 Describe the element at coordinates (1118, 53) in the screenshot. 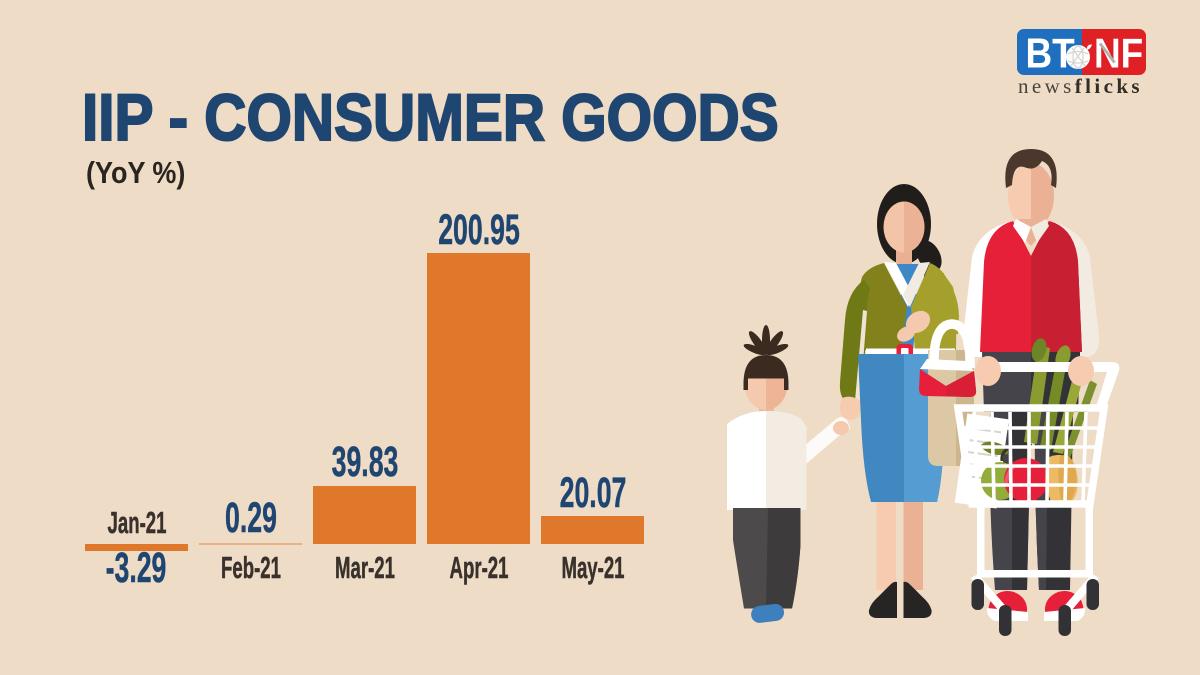

I see `svg-text: NF` at that location.